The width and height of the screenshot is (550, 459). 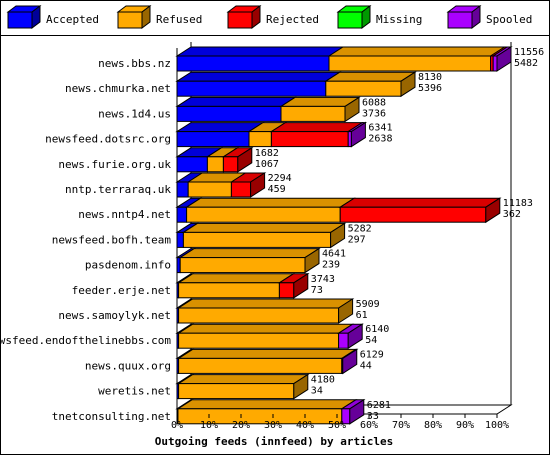 What do you see at coordinates (134, 63) in the screenshot?
I see `category-label: news.bbs.nz` at bounding box center [134, 63].